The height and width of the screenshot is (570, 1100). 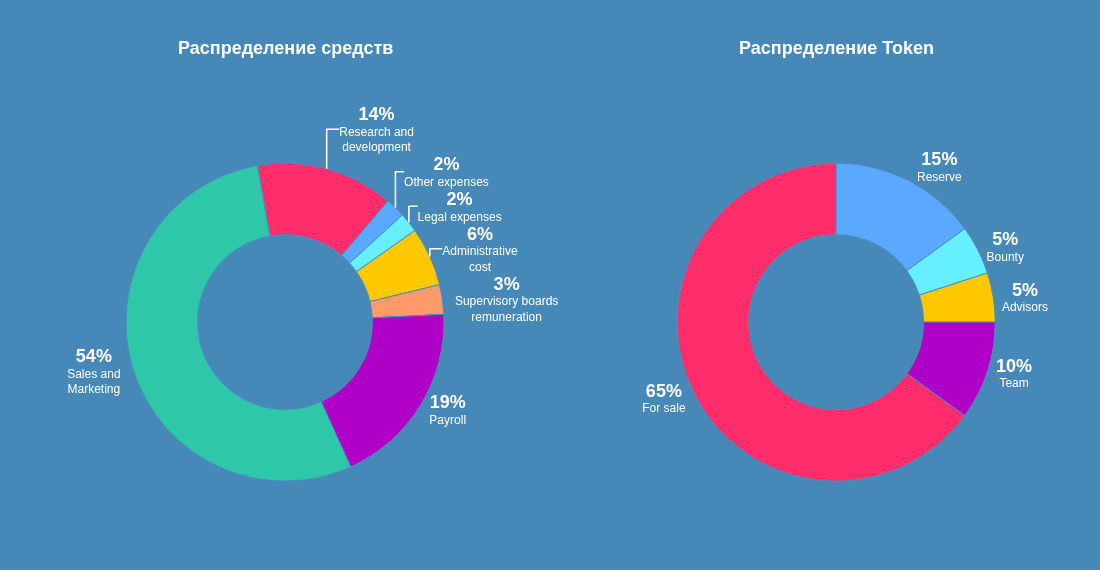 What do you see at coordinates (506, 283) in the screenshot?
I see `data-label: 3%` at bounding box center [506, 283].